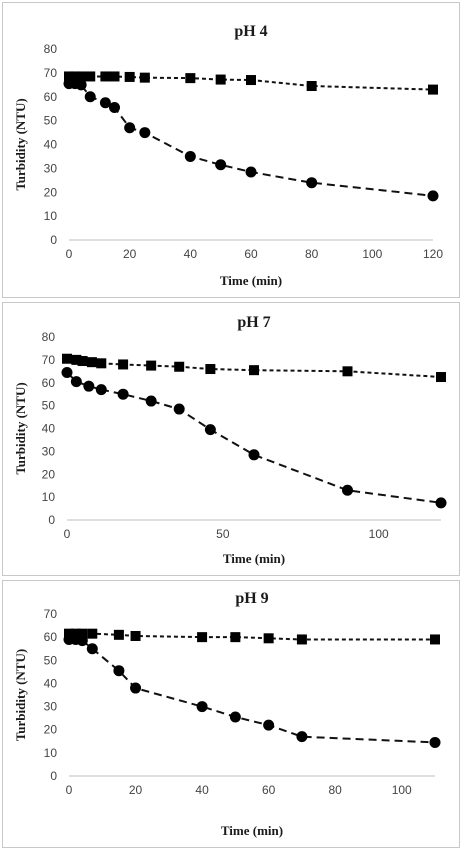 This screenshot has width=464, height=852. What do you see at coordinates (130, 254) in the screenshot?
I see `x-tick-label: 20` at bounding box center [130, 254].